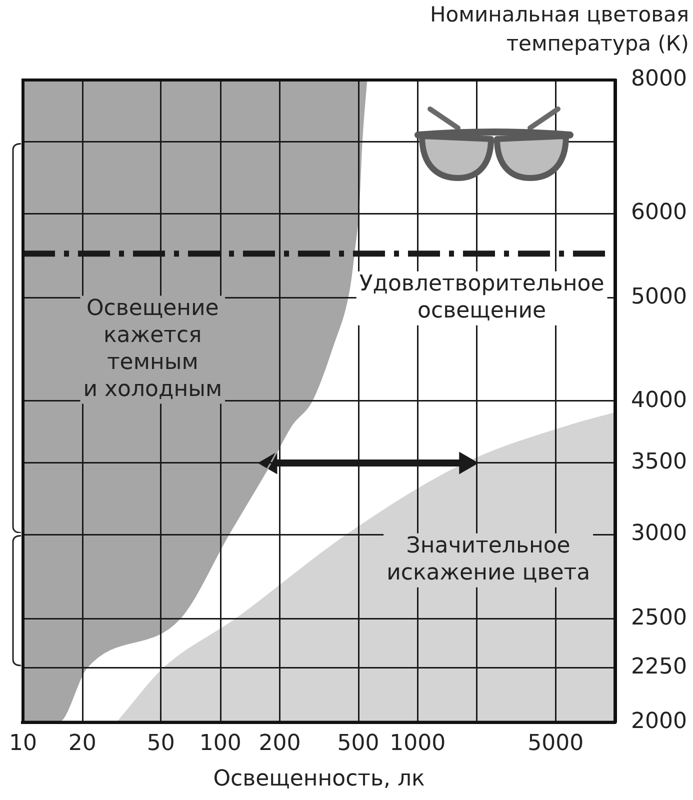 The width and height of the screenshot is (693, 800). What do you see at coordinates (659, 79) in the screenshot?
I see `y-tick-label: 8000` at bounding box center [659, 79].